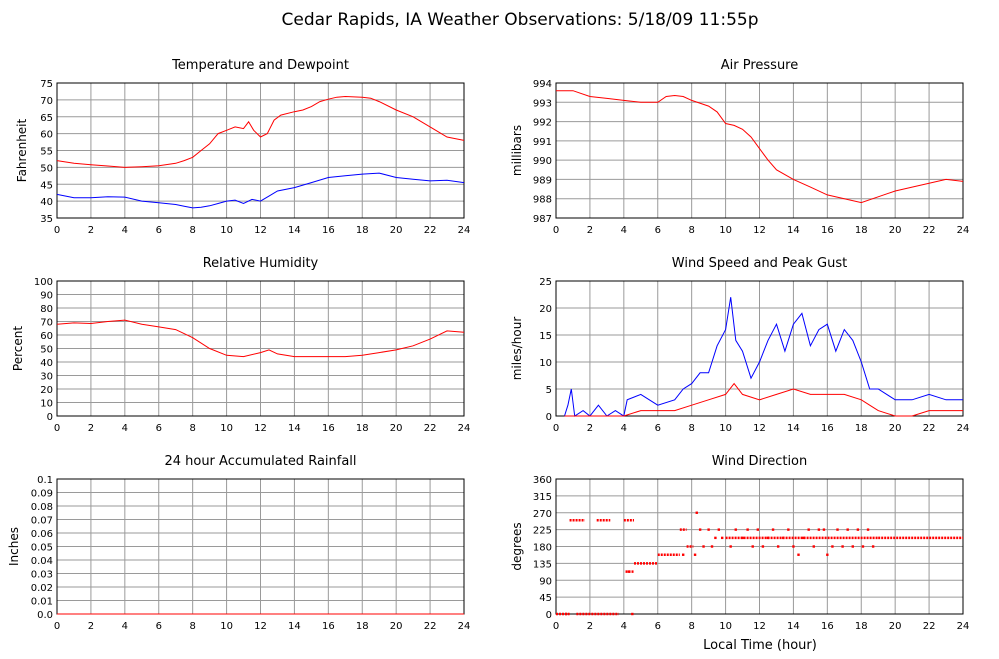  Describe the element at coordinates (517, 349) in the screenshot. I see `y-axis-label: miles/hour` at that location.